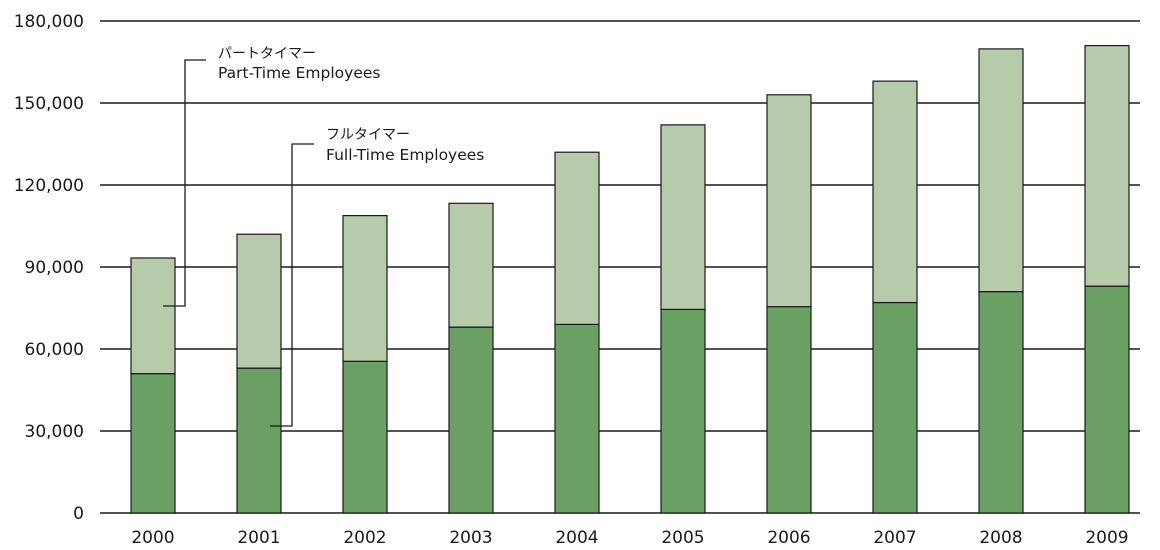 The image size is (1160, 550). Describe the element at coordinates (682, 538) in the screenshot. I see `x-tick-label: 2005` at that location.